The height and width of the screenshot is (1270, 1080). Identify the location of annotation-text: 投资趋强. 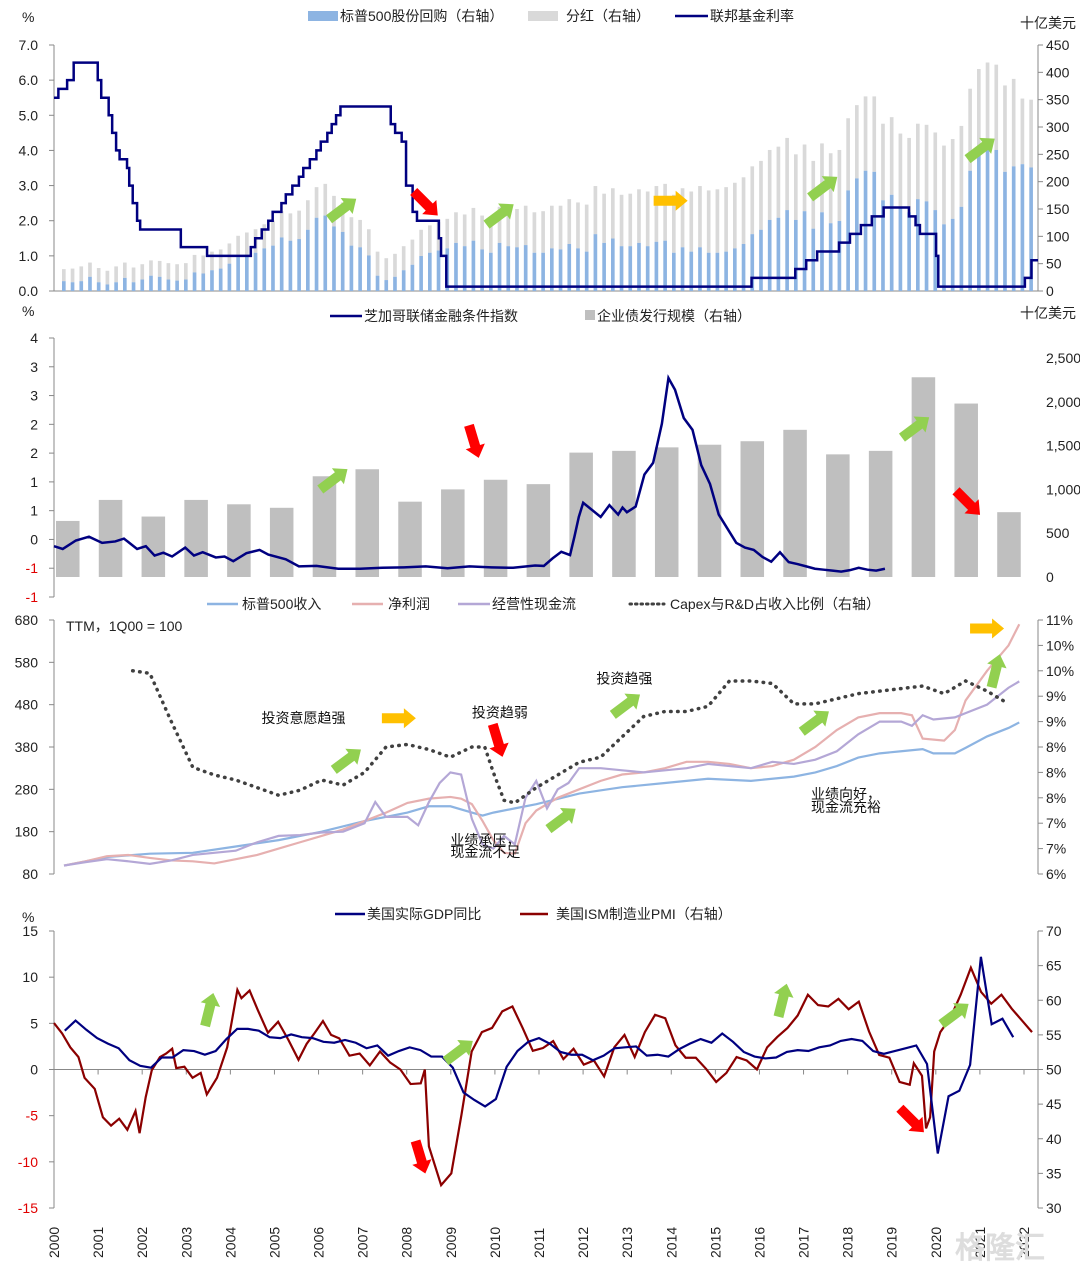
(624, 679).